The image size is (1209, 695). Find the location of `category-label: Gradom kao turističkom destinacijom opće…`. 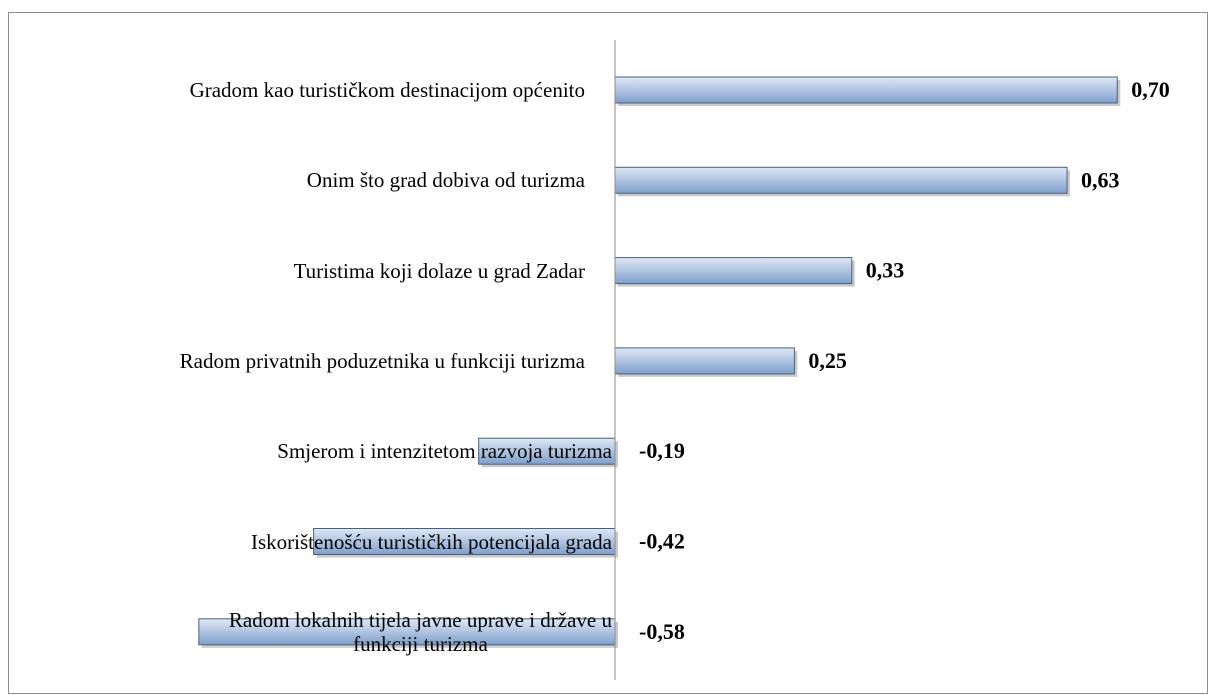

category-label: Gradom kao turističkom destinacijom opće… is located at coordinates (387, 90).